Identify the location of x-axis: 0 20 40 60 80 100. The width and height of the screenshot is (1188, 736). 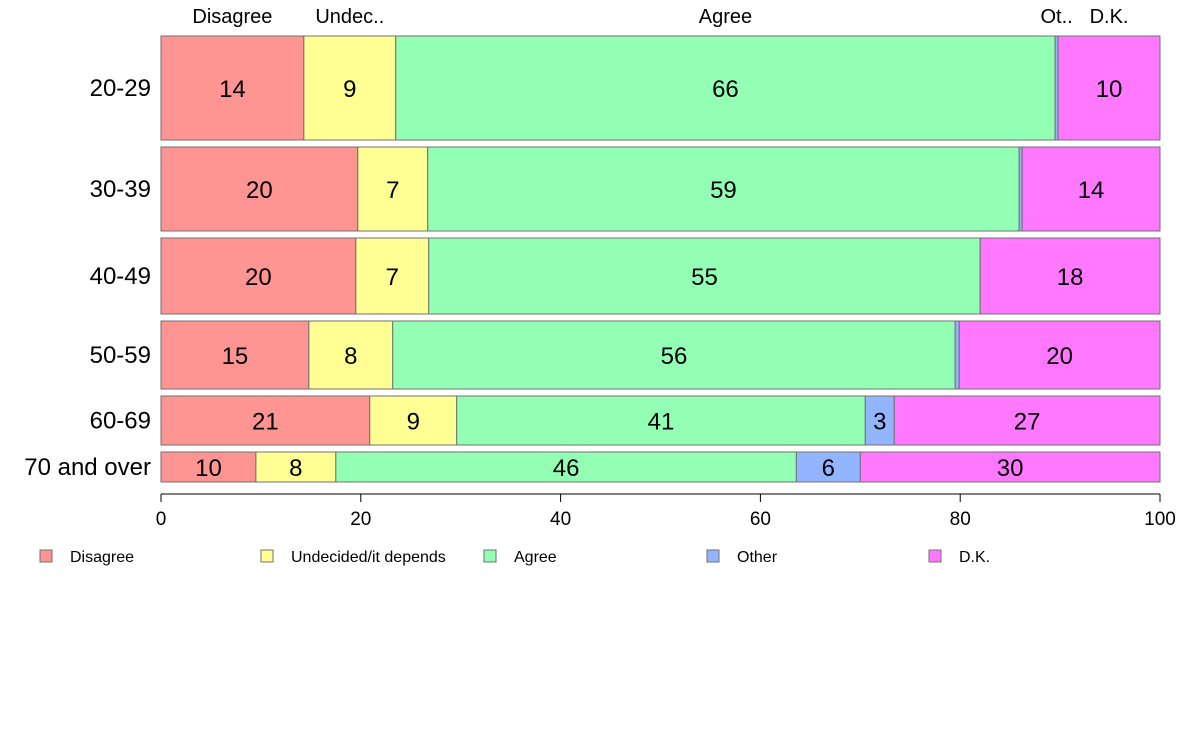
(666, 511).